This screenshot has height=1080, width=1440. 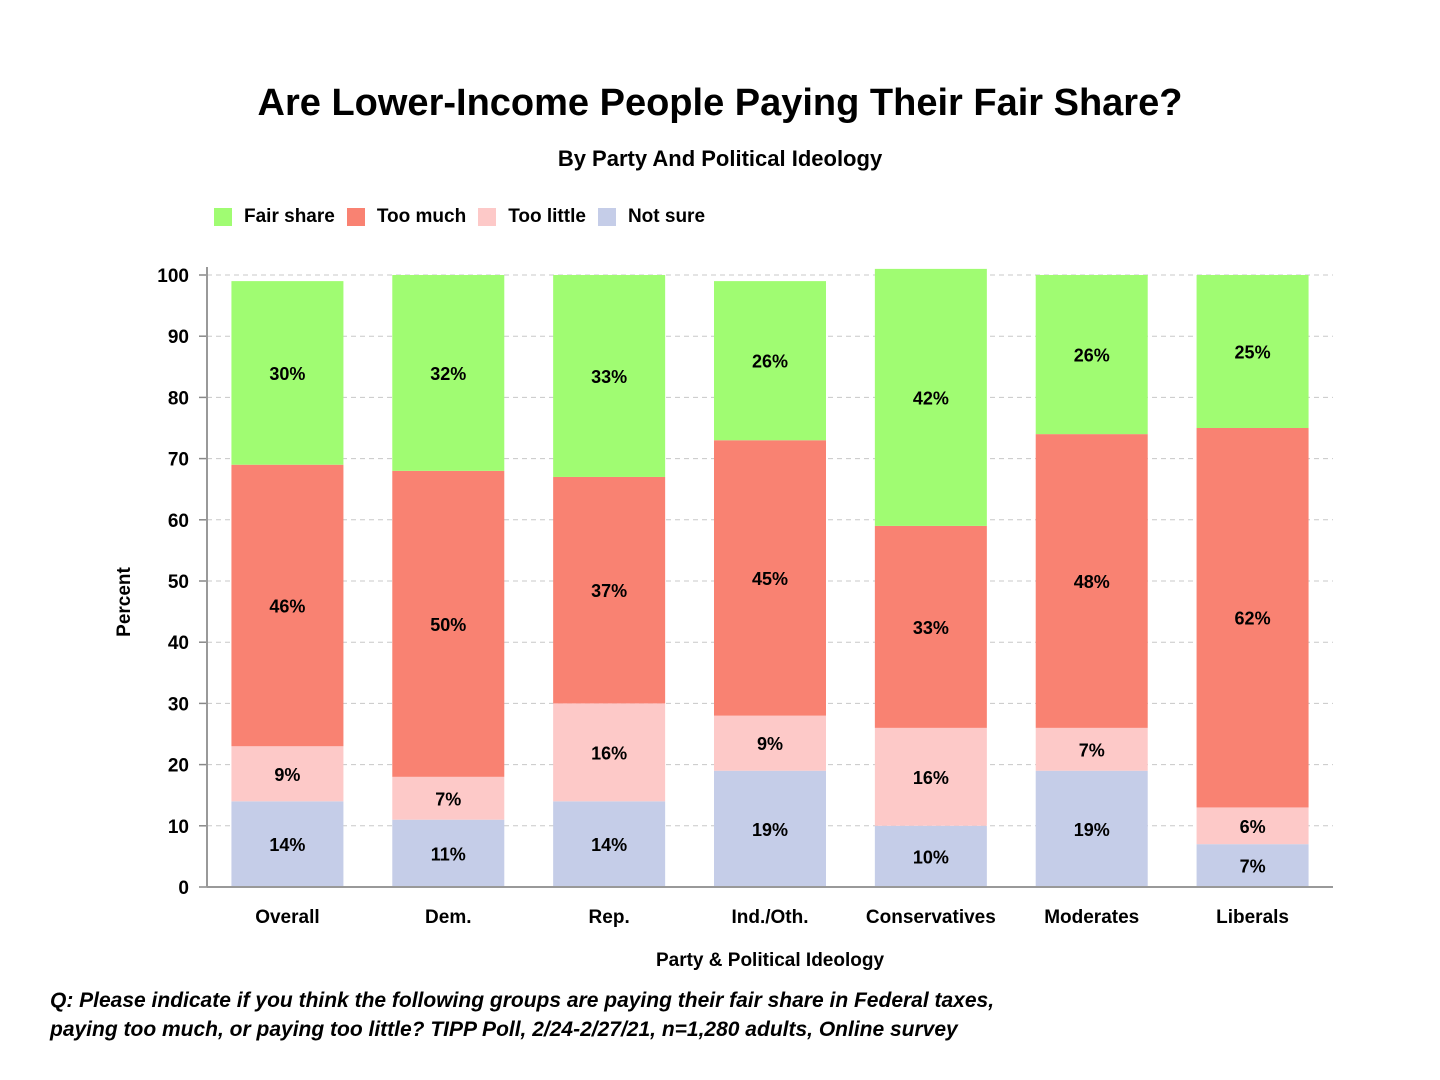 I want to click on data-label-not-sure: 7%, so click(x=1253, y=867).